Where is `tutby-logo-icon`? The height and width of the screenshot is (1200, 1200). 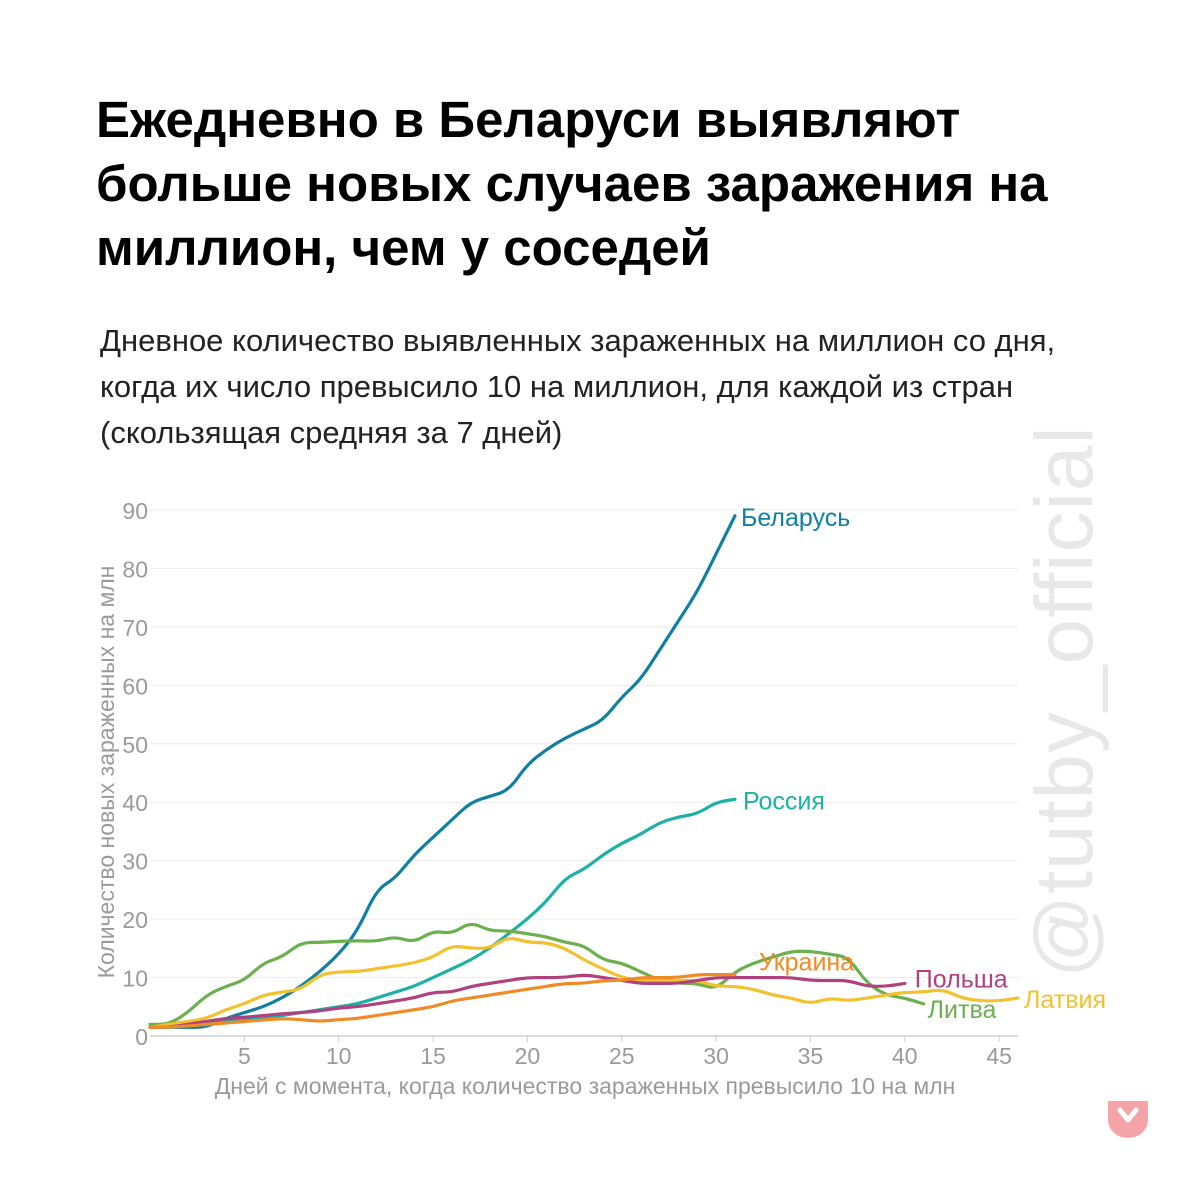 tutby-logo-icon is located at coordinates (1128, 1119).